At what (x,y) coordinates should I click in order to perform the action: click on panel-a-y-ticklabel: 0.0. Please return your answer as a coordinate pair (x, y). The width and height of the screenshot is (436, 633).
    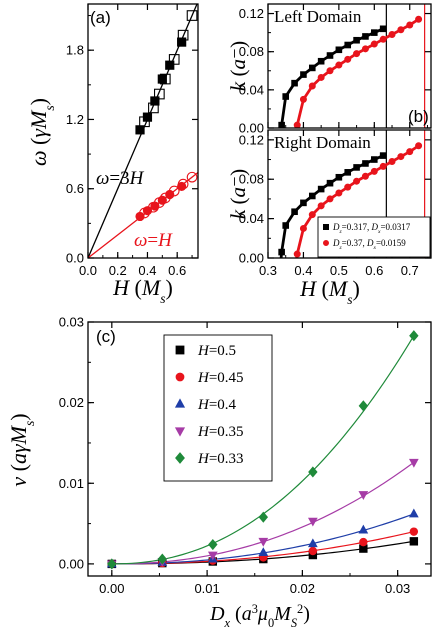
    Looking at the image, I should click on (75, 258).